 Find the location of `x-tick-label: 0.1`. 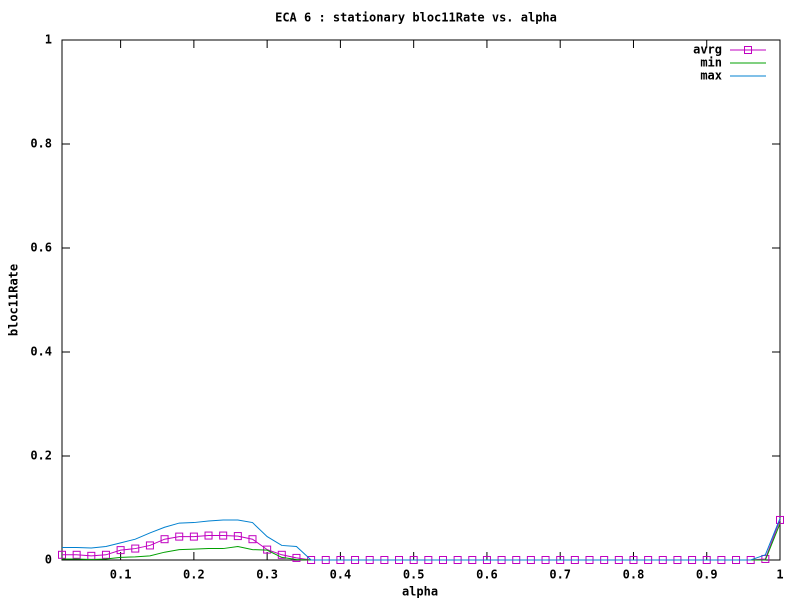

x-tick-label: 0.1 is located at coordinates (121, 575).